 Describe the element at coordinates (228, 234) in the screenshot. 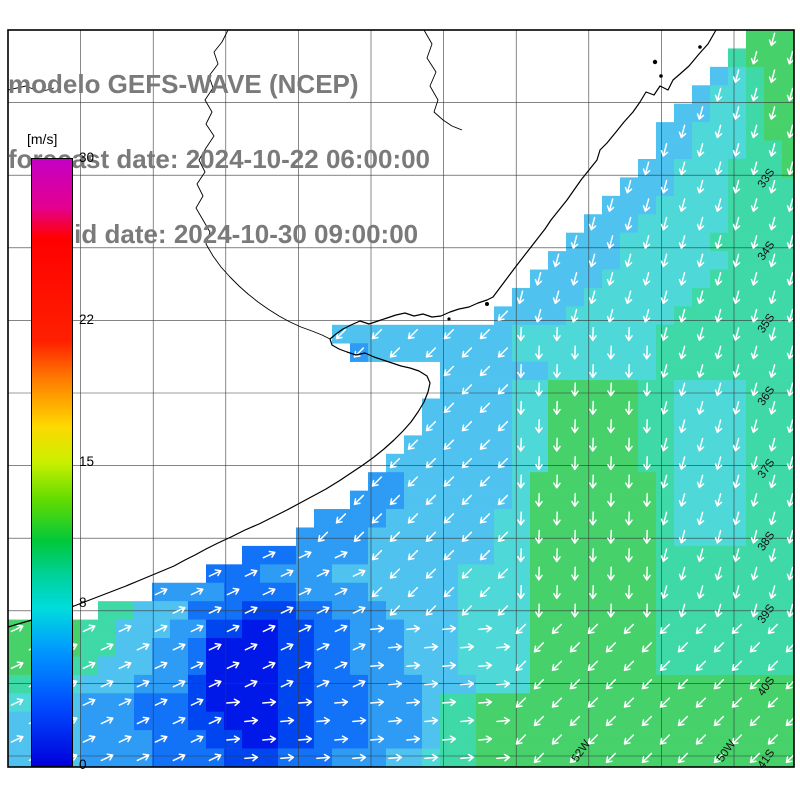

I see `valid-date-line: valid date: 2024-10-30 09:00:00` at that location.